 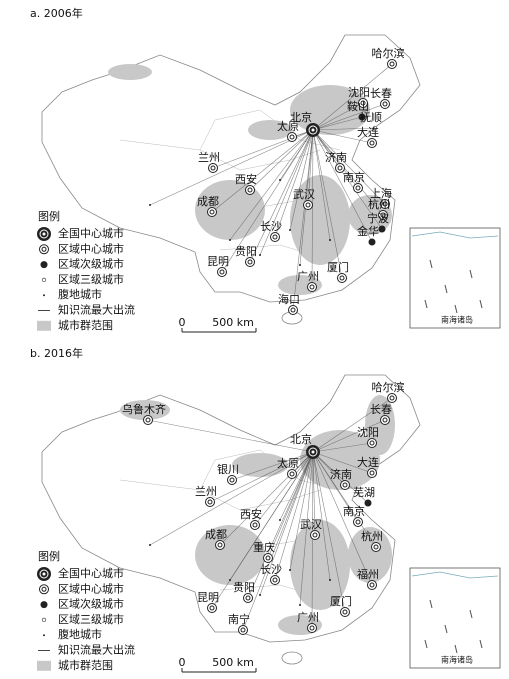 I want to click on city-label: 鞍山, so click(x=358, y=106).